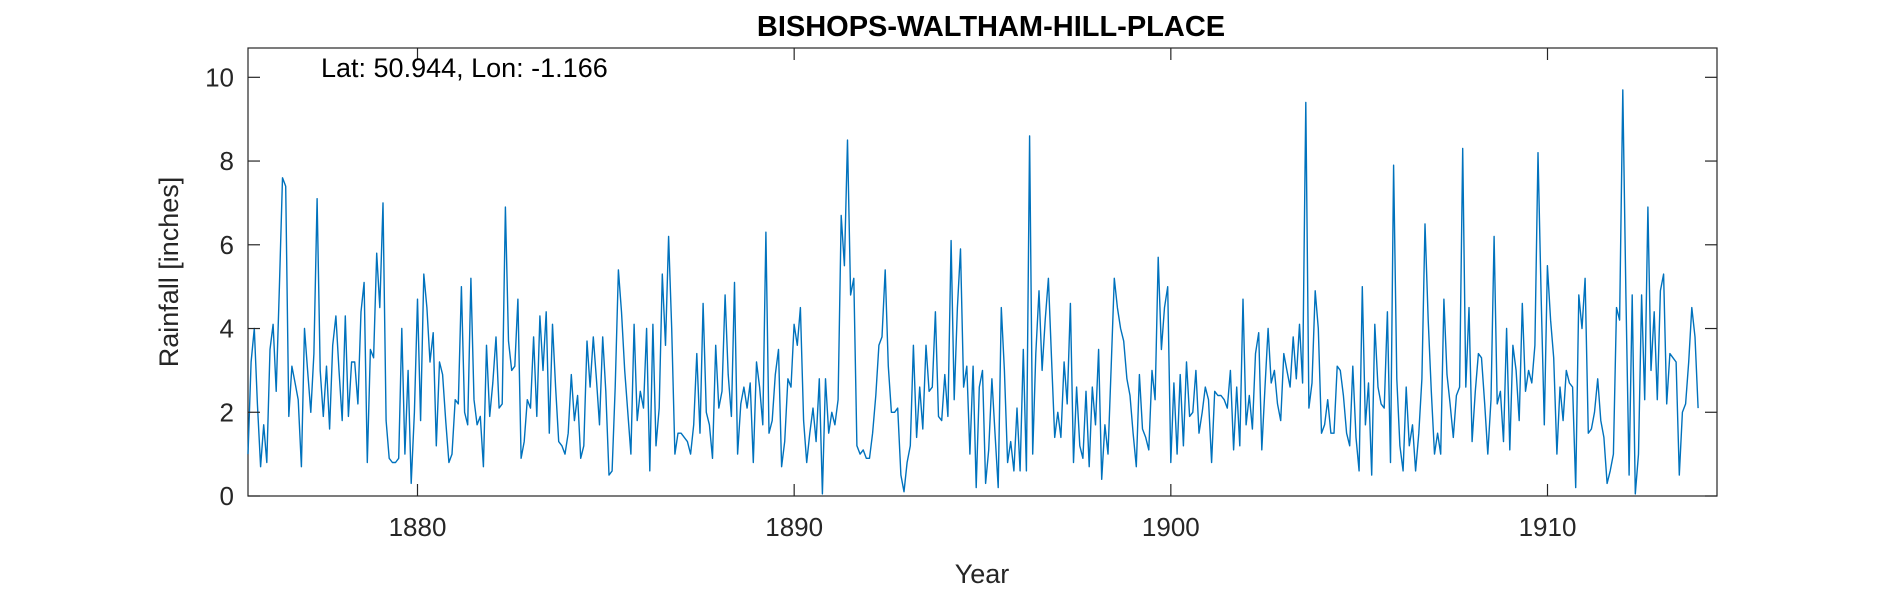  What do you see at coordinates (991, 27) in the screenshot?
I see `chart-title: BISHOPS-WALTHAM-HILL-PLACE` at bounding box center [991, 27].